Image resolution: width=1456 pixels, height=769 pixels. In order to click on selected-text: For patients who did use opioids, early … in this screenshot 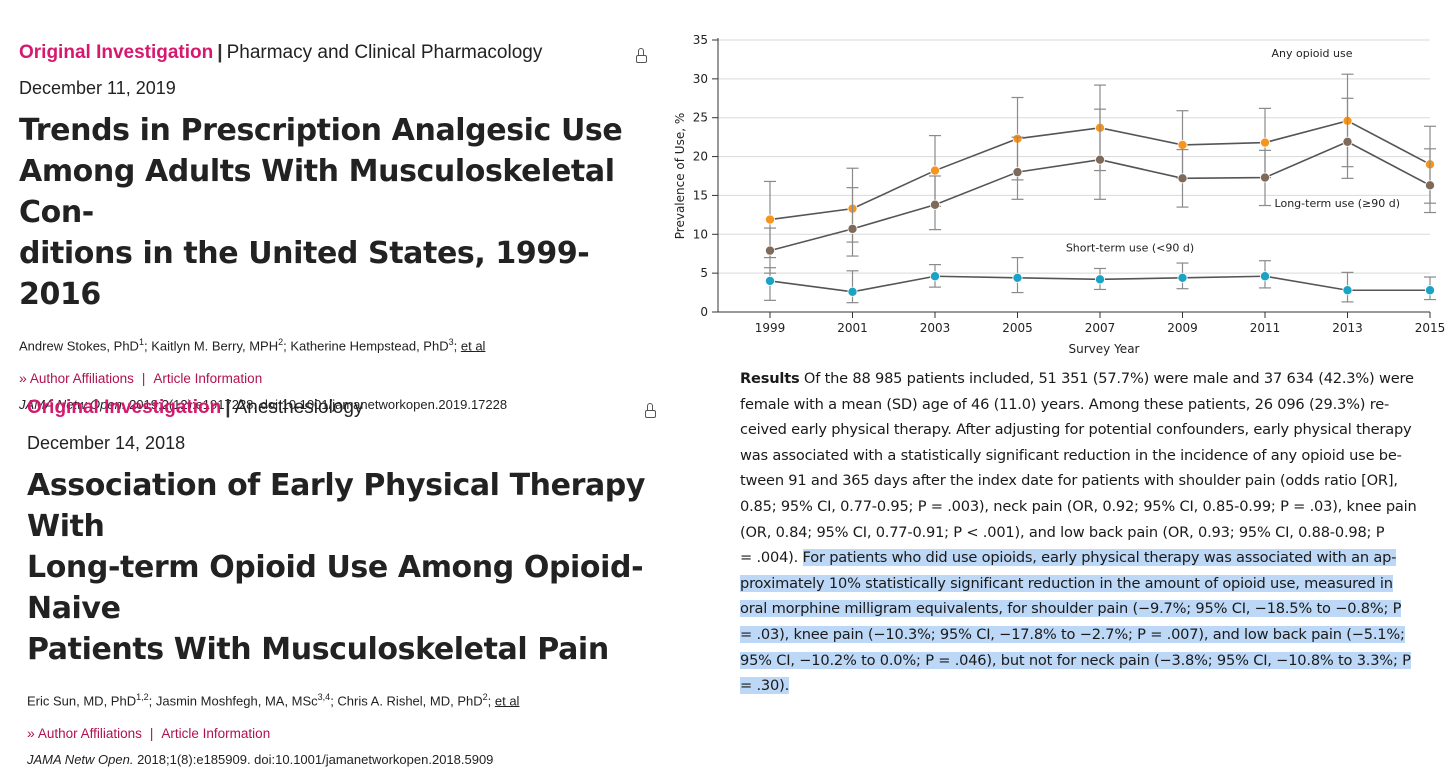, I will do `click(1099, 558)`.